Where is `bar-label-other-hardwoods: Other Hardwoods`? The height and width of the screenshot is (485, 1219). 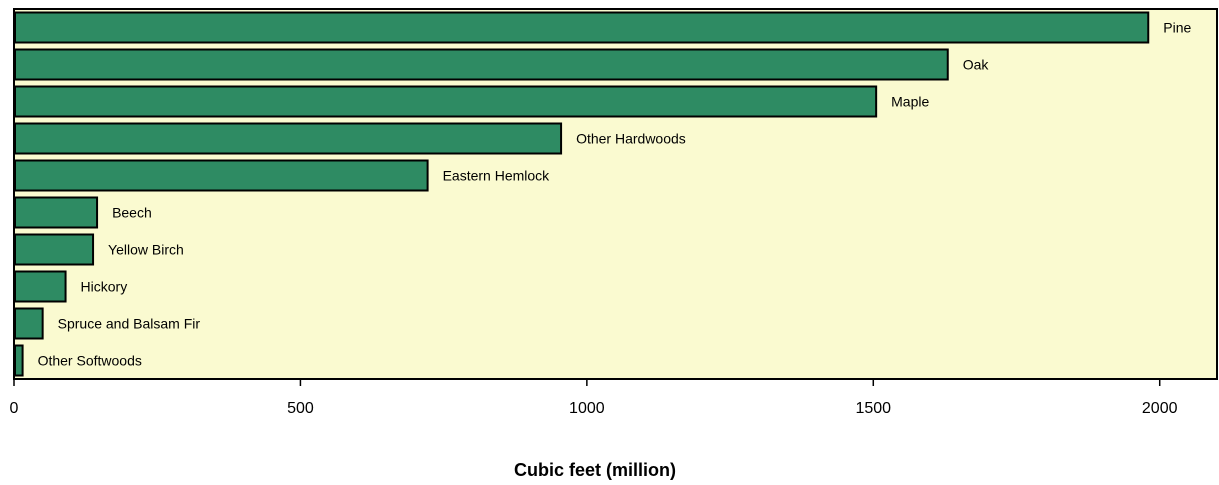 bar-label-other-hardwoods: Other Hardwoods is located at coordinates (631, 139).